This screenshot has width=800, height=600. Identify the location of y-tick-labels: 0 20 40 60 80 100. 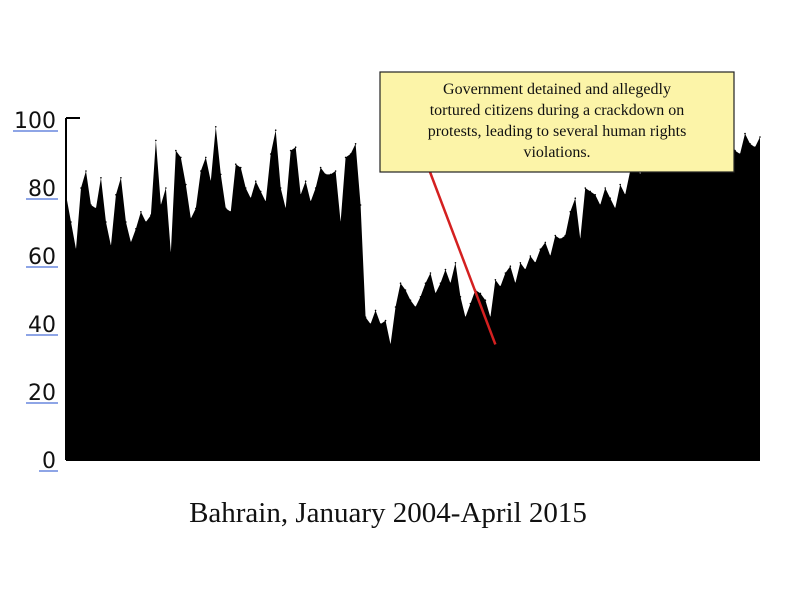
(35, 291).